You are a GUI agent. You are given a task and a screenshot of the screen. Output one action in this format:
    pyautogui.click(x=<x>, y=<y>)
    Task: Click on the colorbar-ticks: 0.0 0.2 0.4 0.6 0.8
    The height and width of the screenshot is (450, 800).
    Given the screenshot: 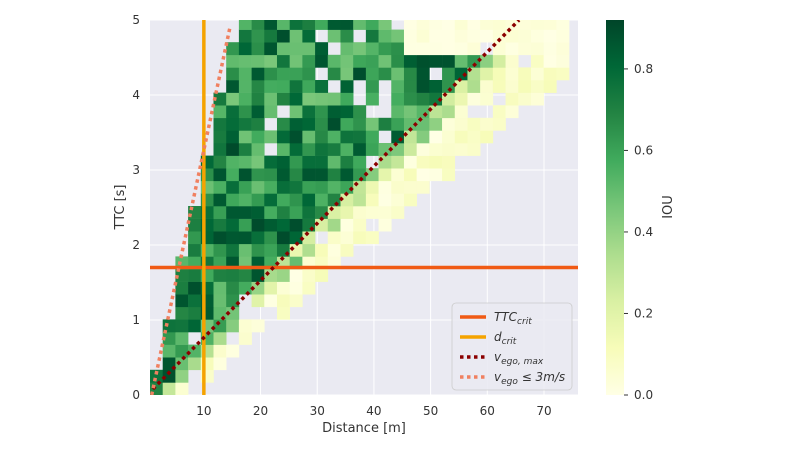 What is the action you would take?
    pyautogui.click(x=638, y=232)
    